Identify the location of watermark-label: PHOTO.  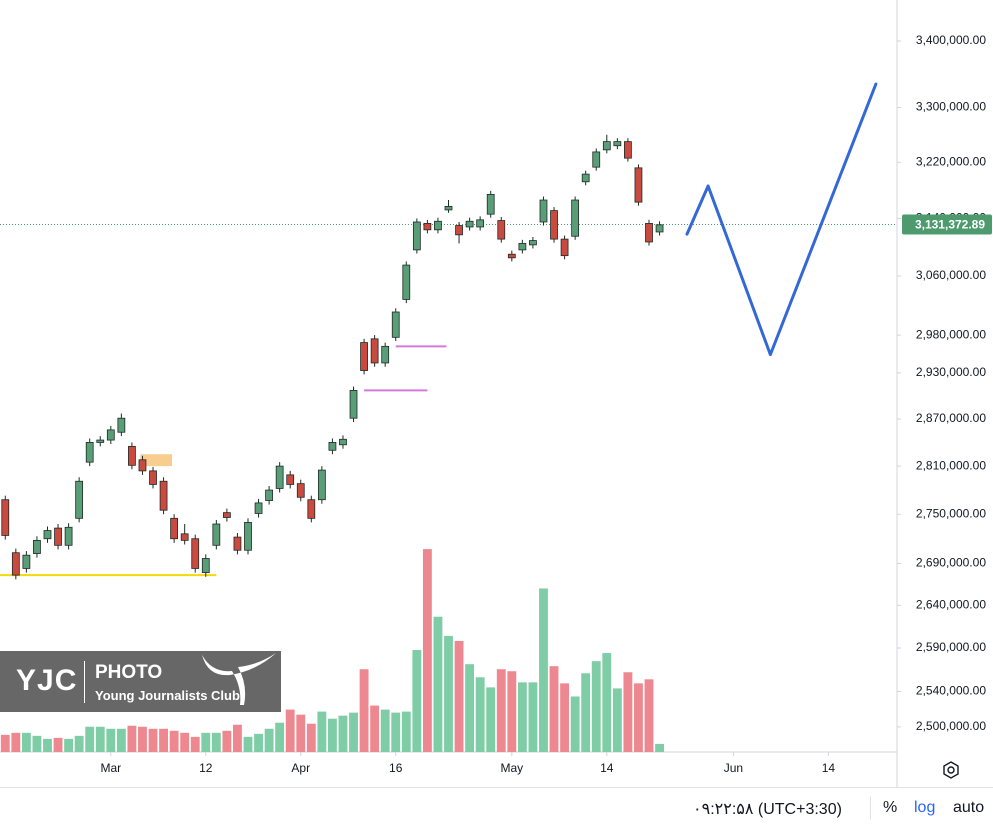
(129, 672).